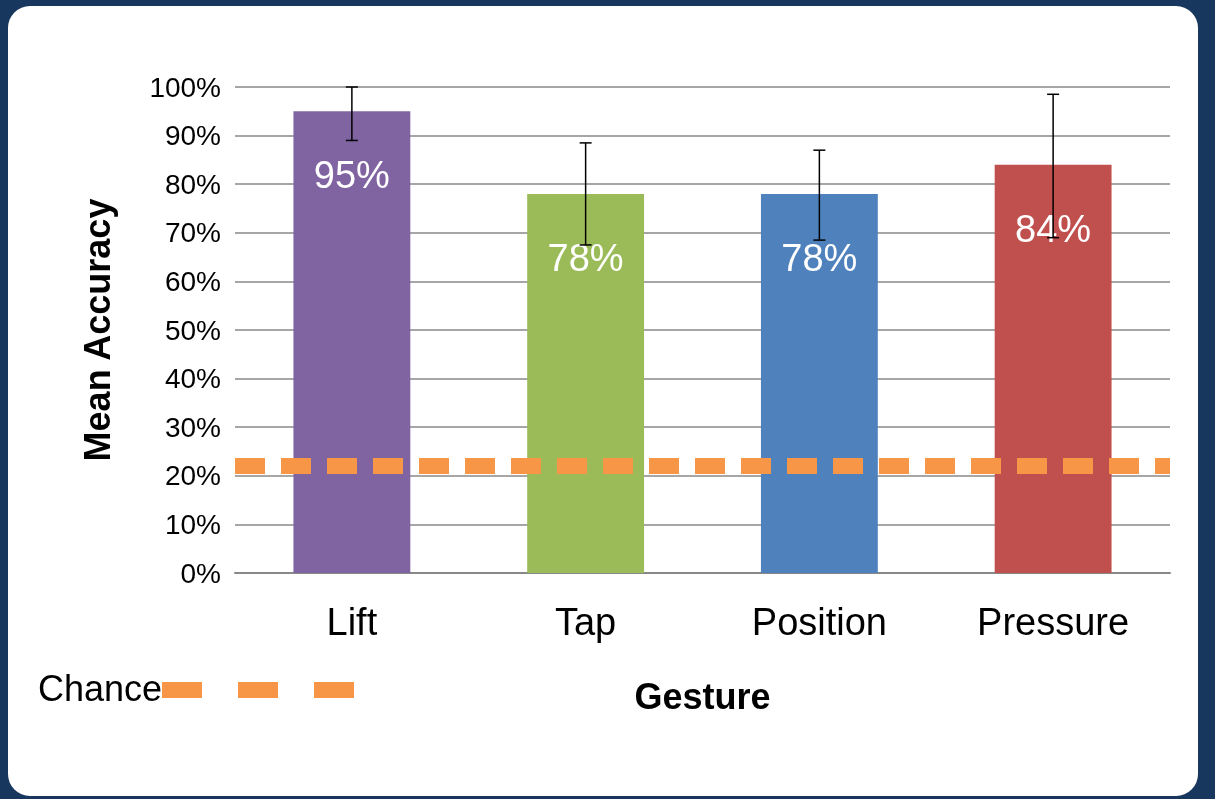  What do you see at coordinates (819, 622) in the screenshot?
I see `x-tick-label: Position` at bounding box center [819, 622].